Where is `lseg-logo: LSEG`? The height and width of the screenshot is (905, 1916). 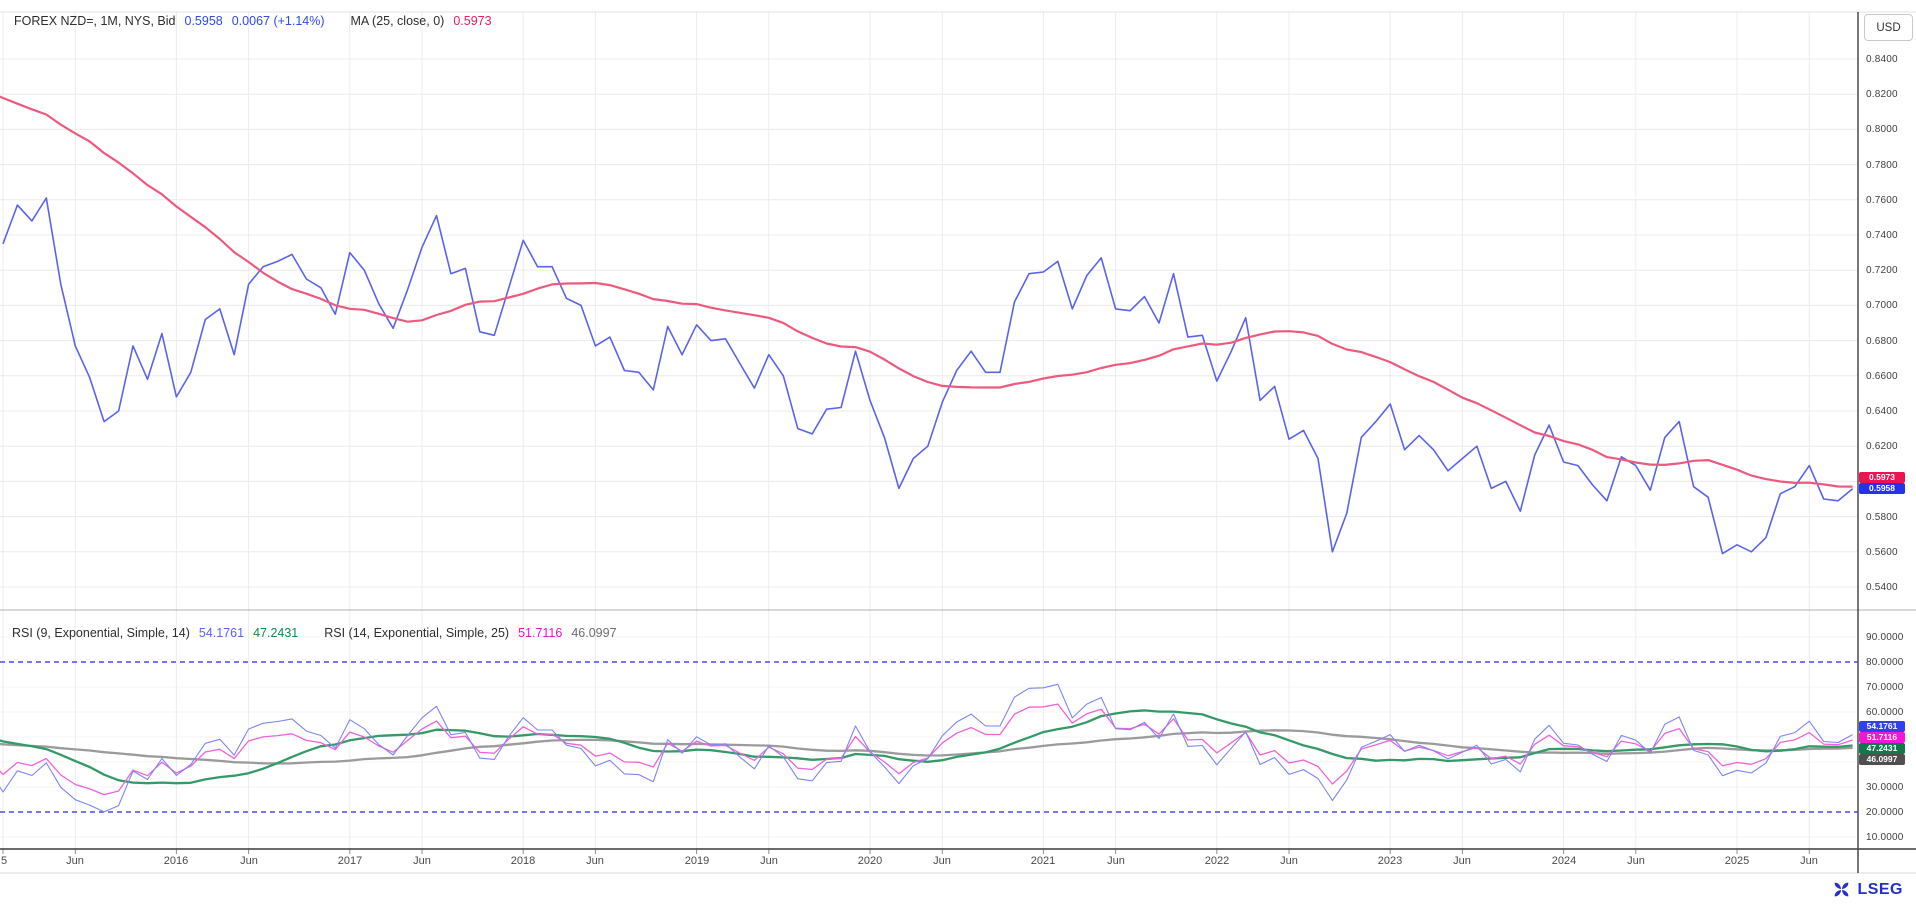
lseg-logo: LSEG is located at coordinates (1867, 889).